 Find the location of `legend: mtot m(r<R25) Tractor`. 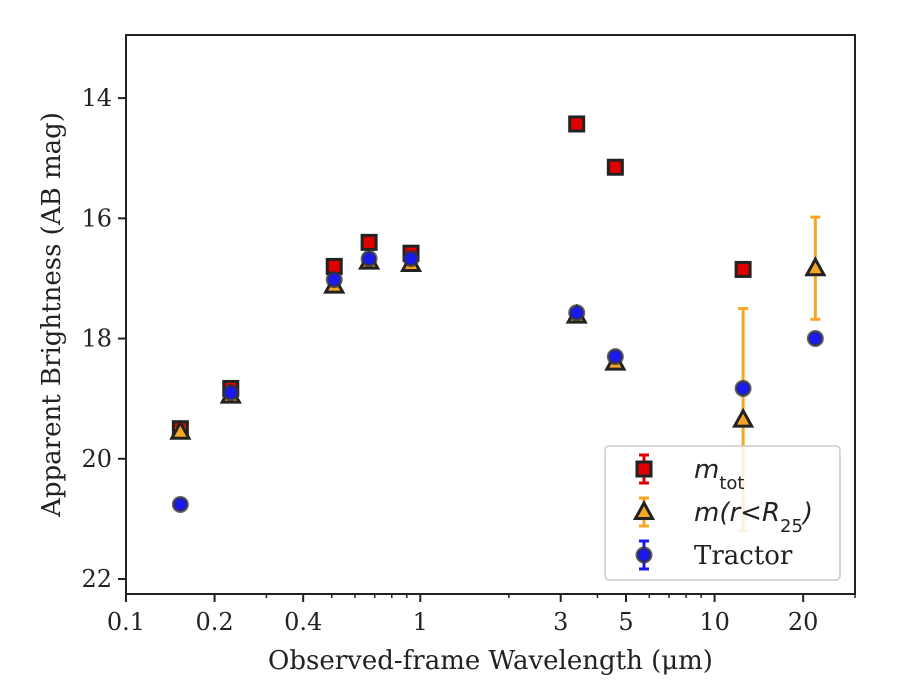

legend: mtot m(r<R25) Tractor is located at coordinates (722, 513).